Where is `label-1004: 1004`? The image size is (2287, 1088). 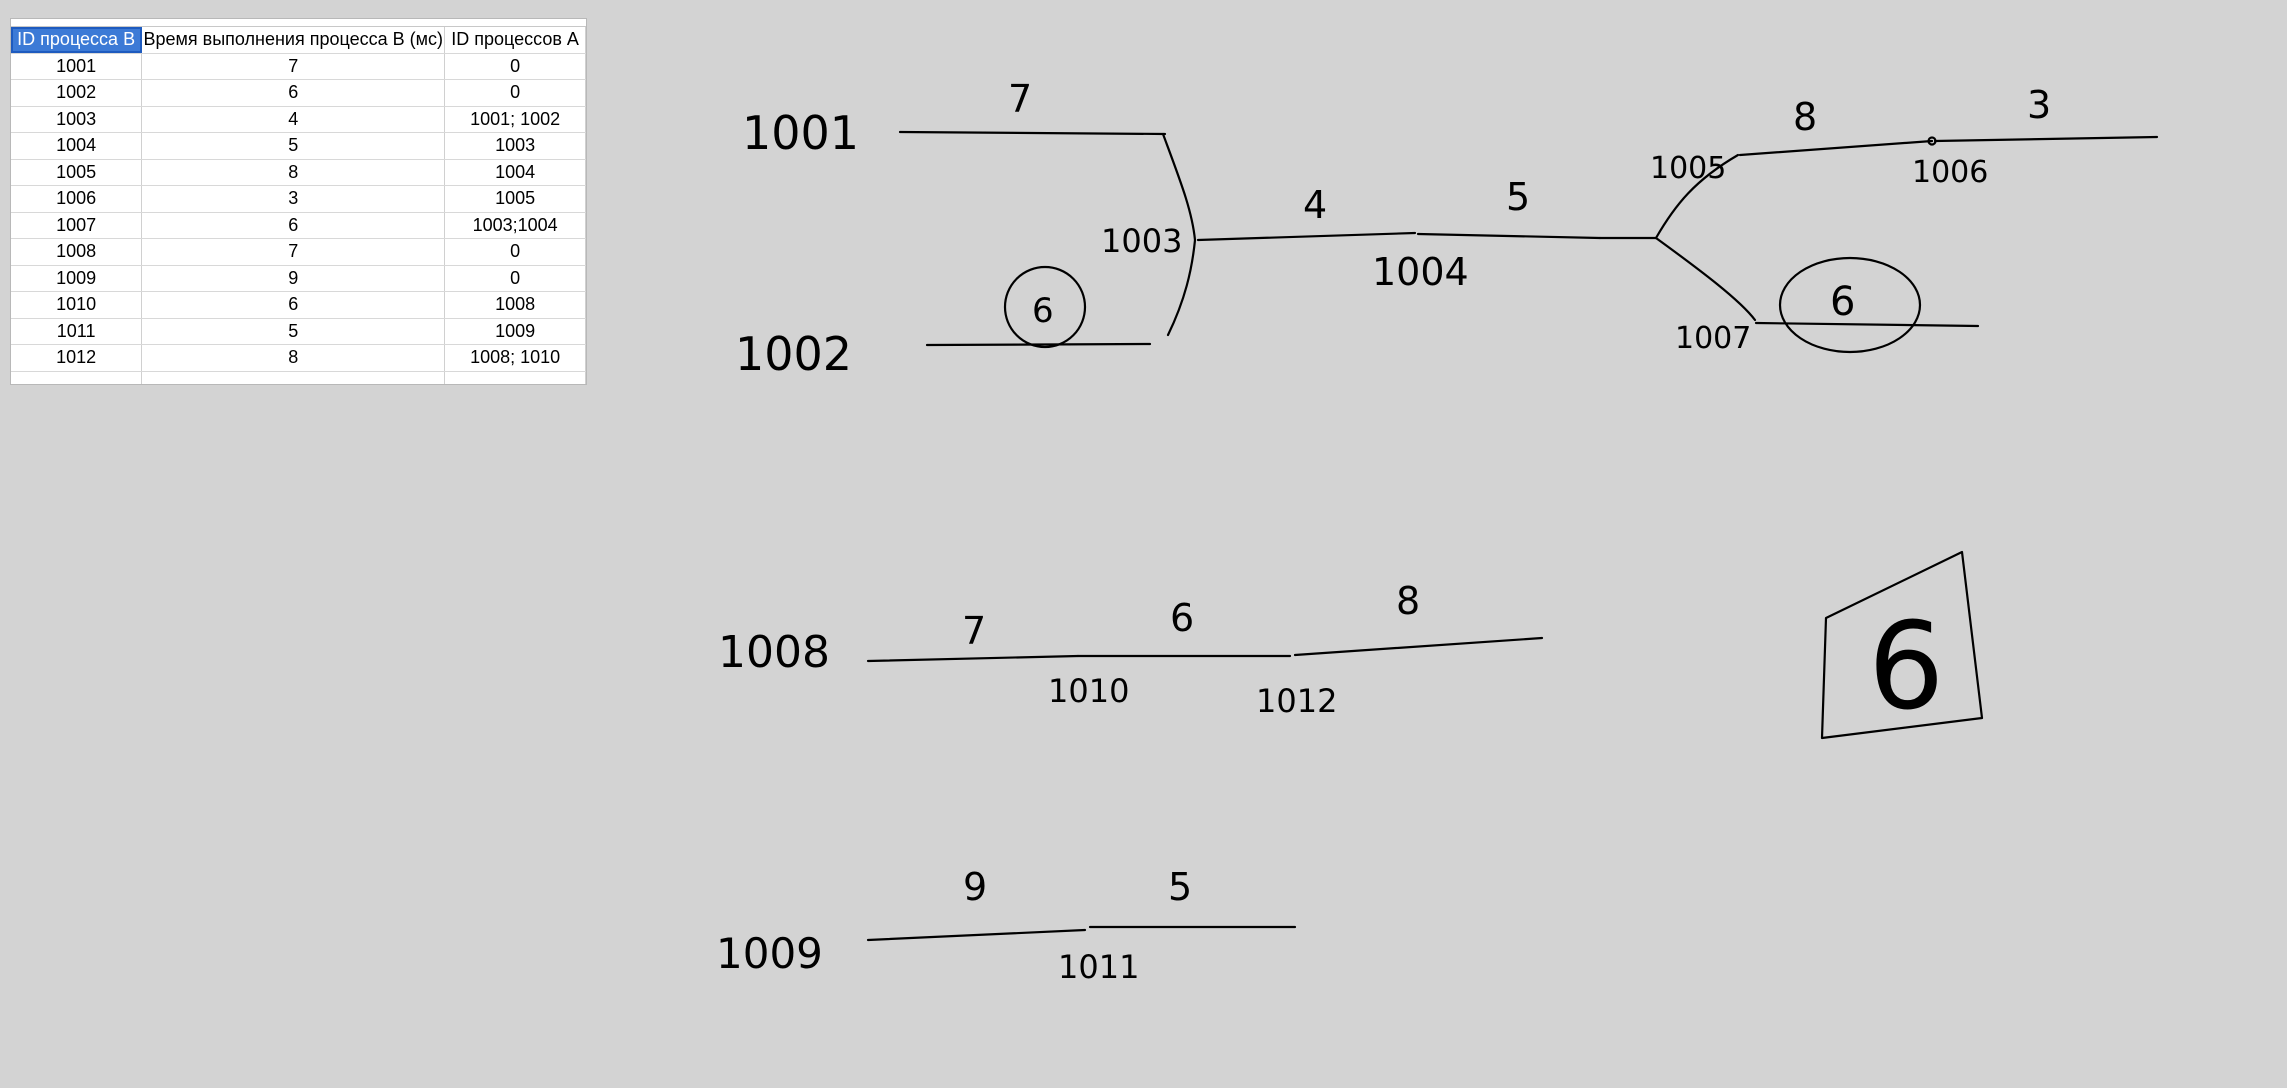
label-1004: 1004 is located at coordinates (1420, 272).